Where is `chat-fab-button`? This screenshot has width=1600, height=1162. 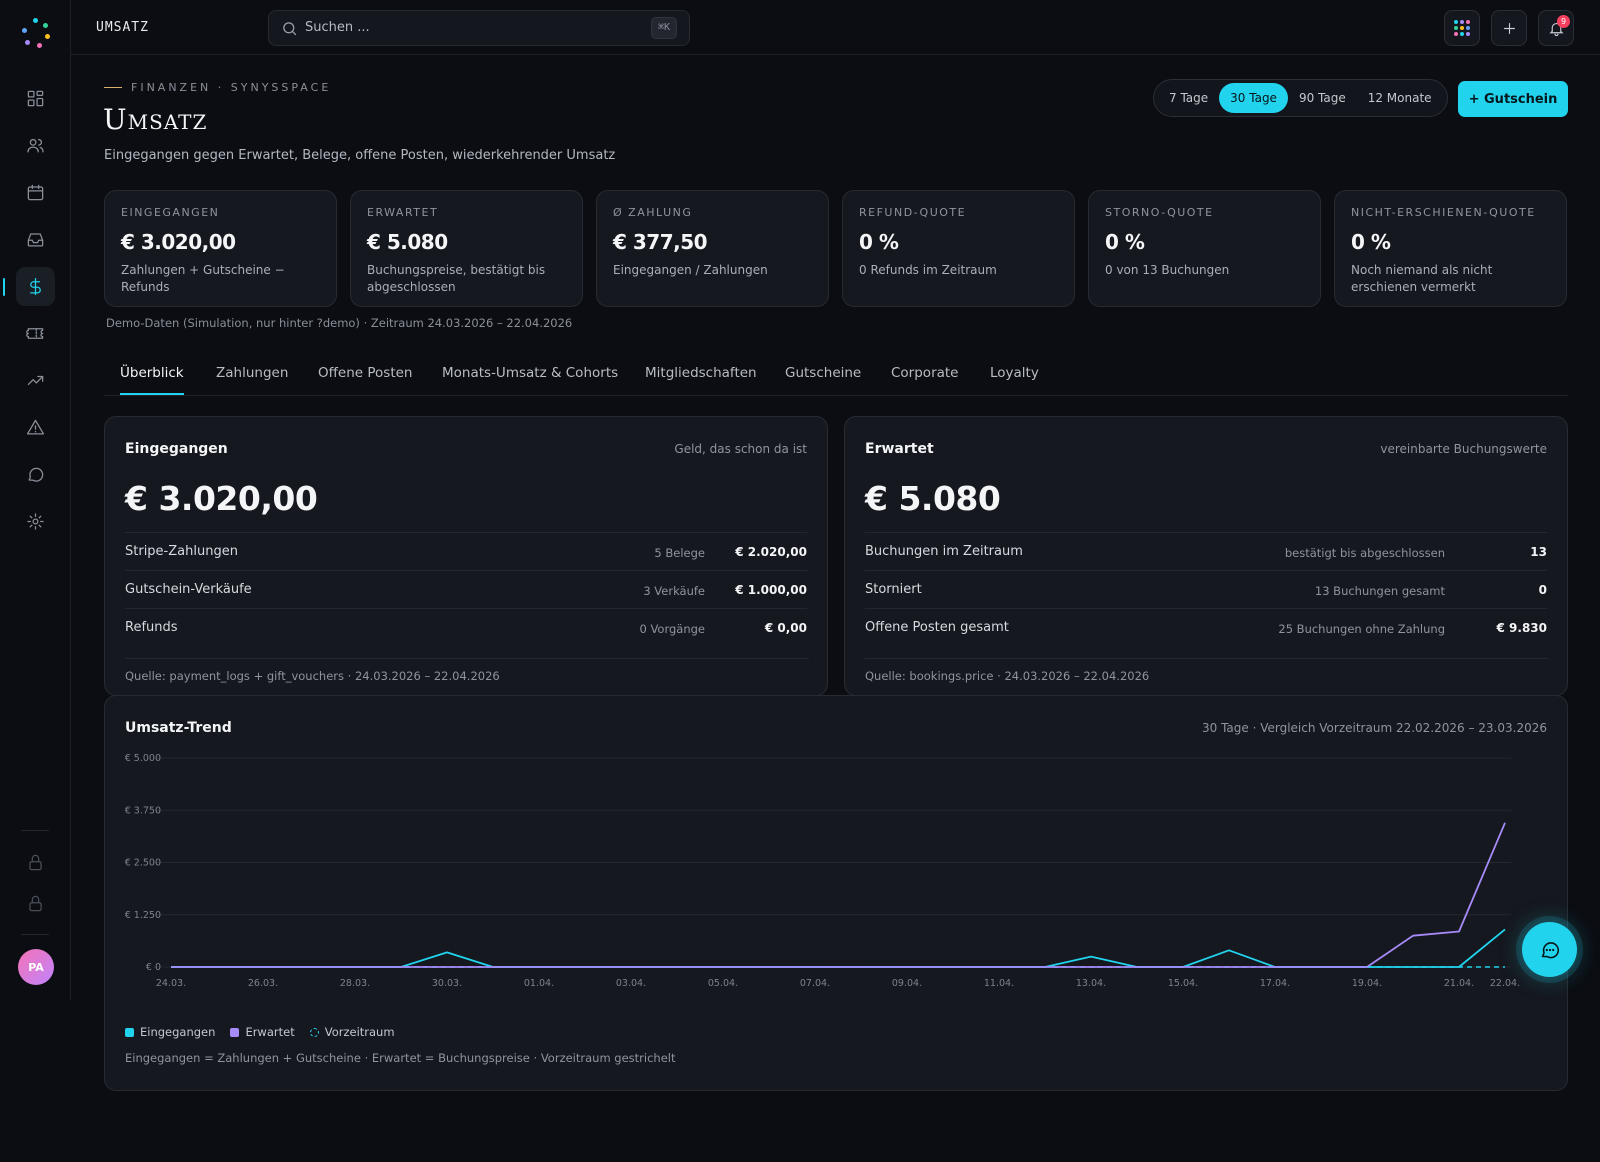 chat-fab-button is located at coordinates (1549, 949).